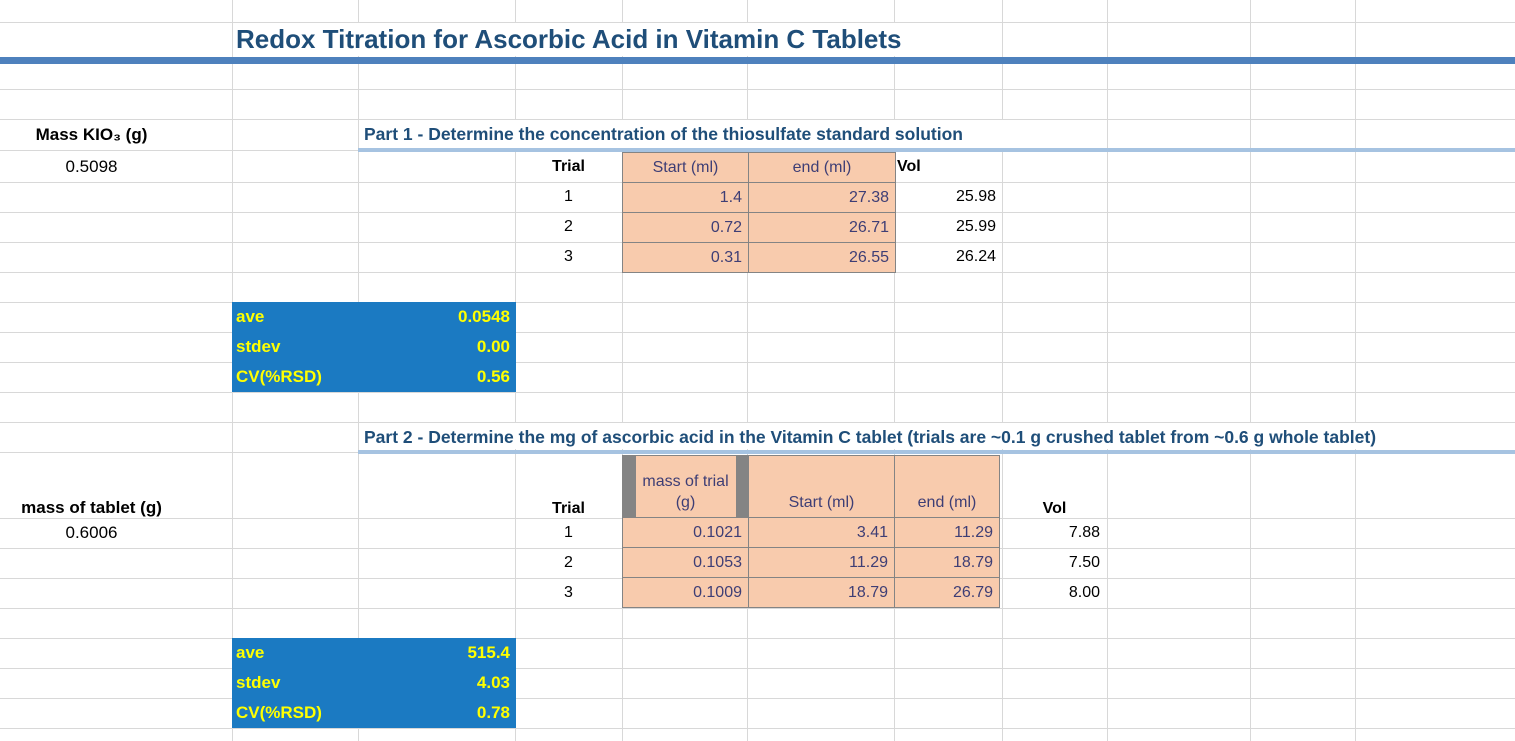 The height and width of the screenshot is (741, 1515). Describe the element at coordinates (821, 592) in the screenshot. I see `part2-start-value: 18.79` at that location.